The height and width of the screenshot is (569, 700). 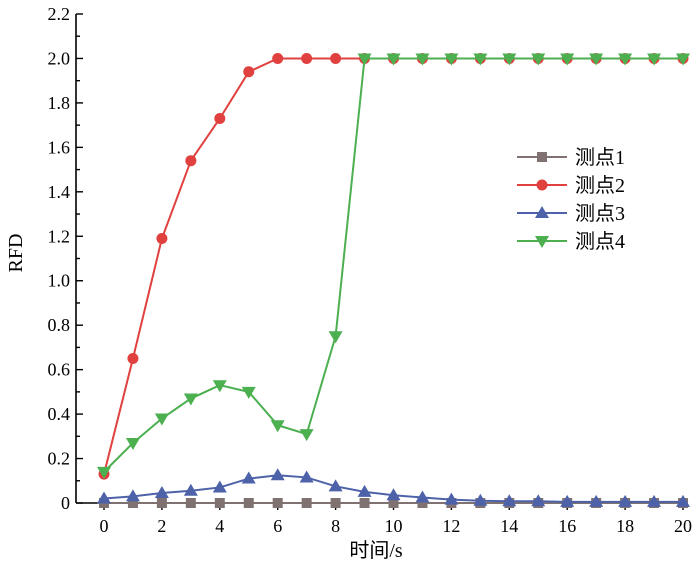 I want to click on y-tick-label: 1.4, so click(x=59, y=192).